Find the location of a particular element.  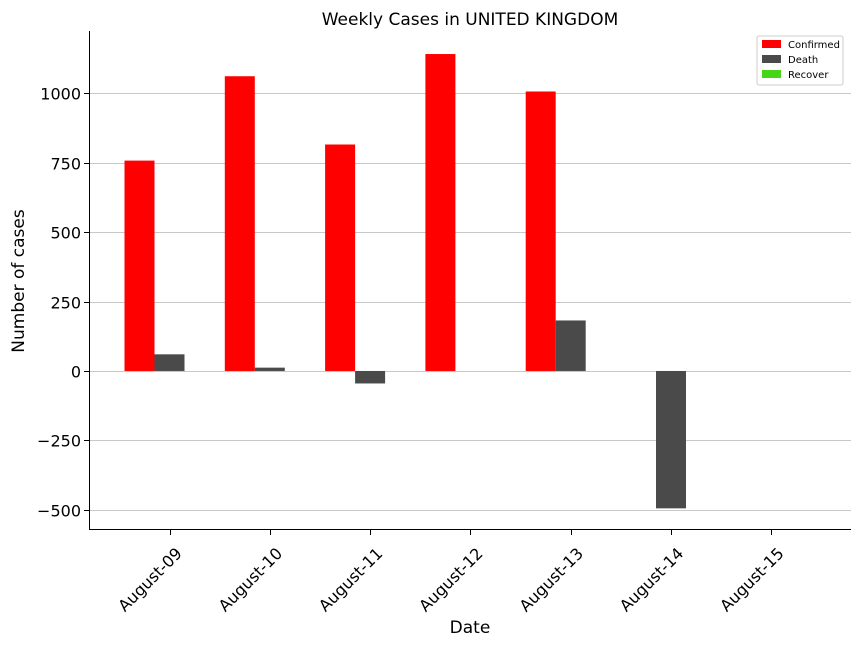

legend-label-death: Death is located at coordinates (803, 60).